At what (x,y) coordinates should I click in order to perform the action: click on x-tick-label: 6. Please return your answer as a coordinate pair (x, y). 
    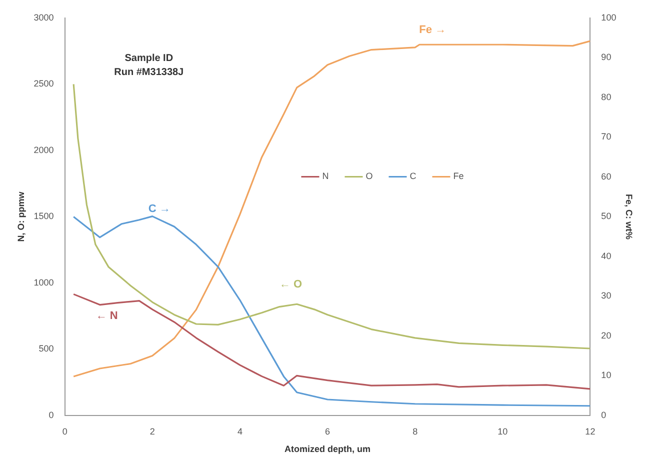
    Looking at the image, I should click on (327, 431).